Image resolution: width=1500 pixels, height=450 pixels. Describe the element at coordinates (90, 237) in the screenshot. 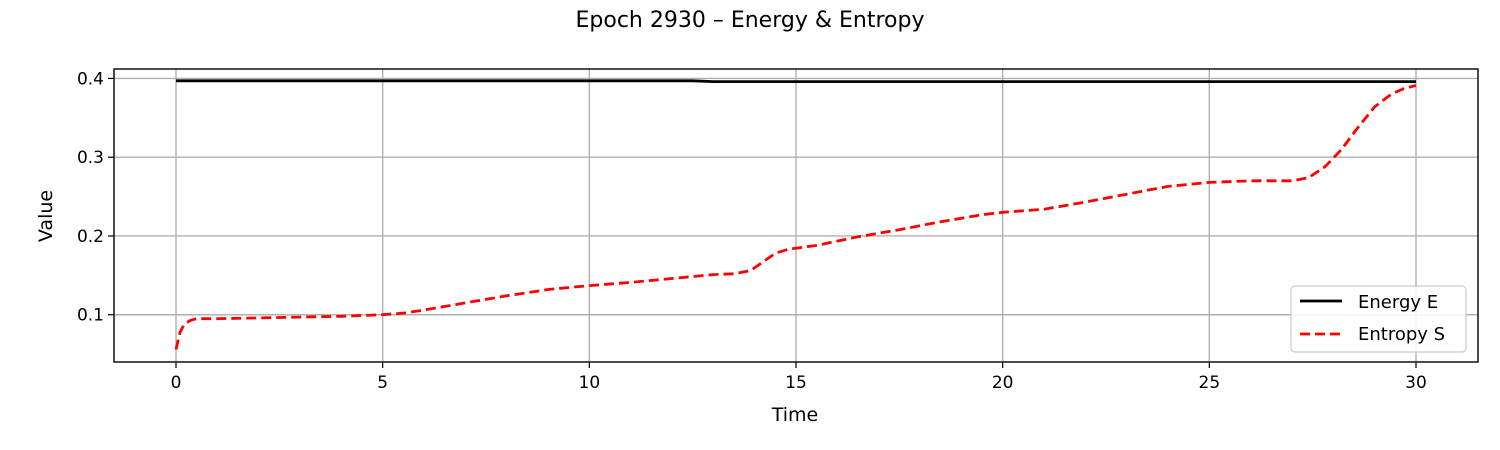

I see `y-tick-label: 0.2` at that location.